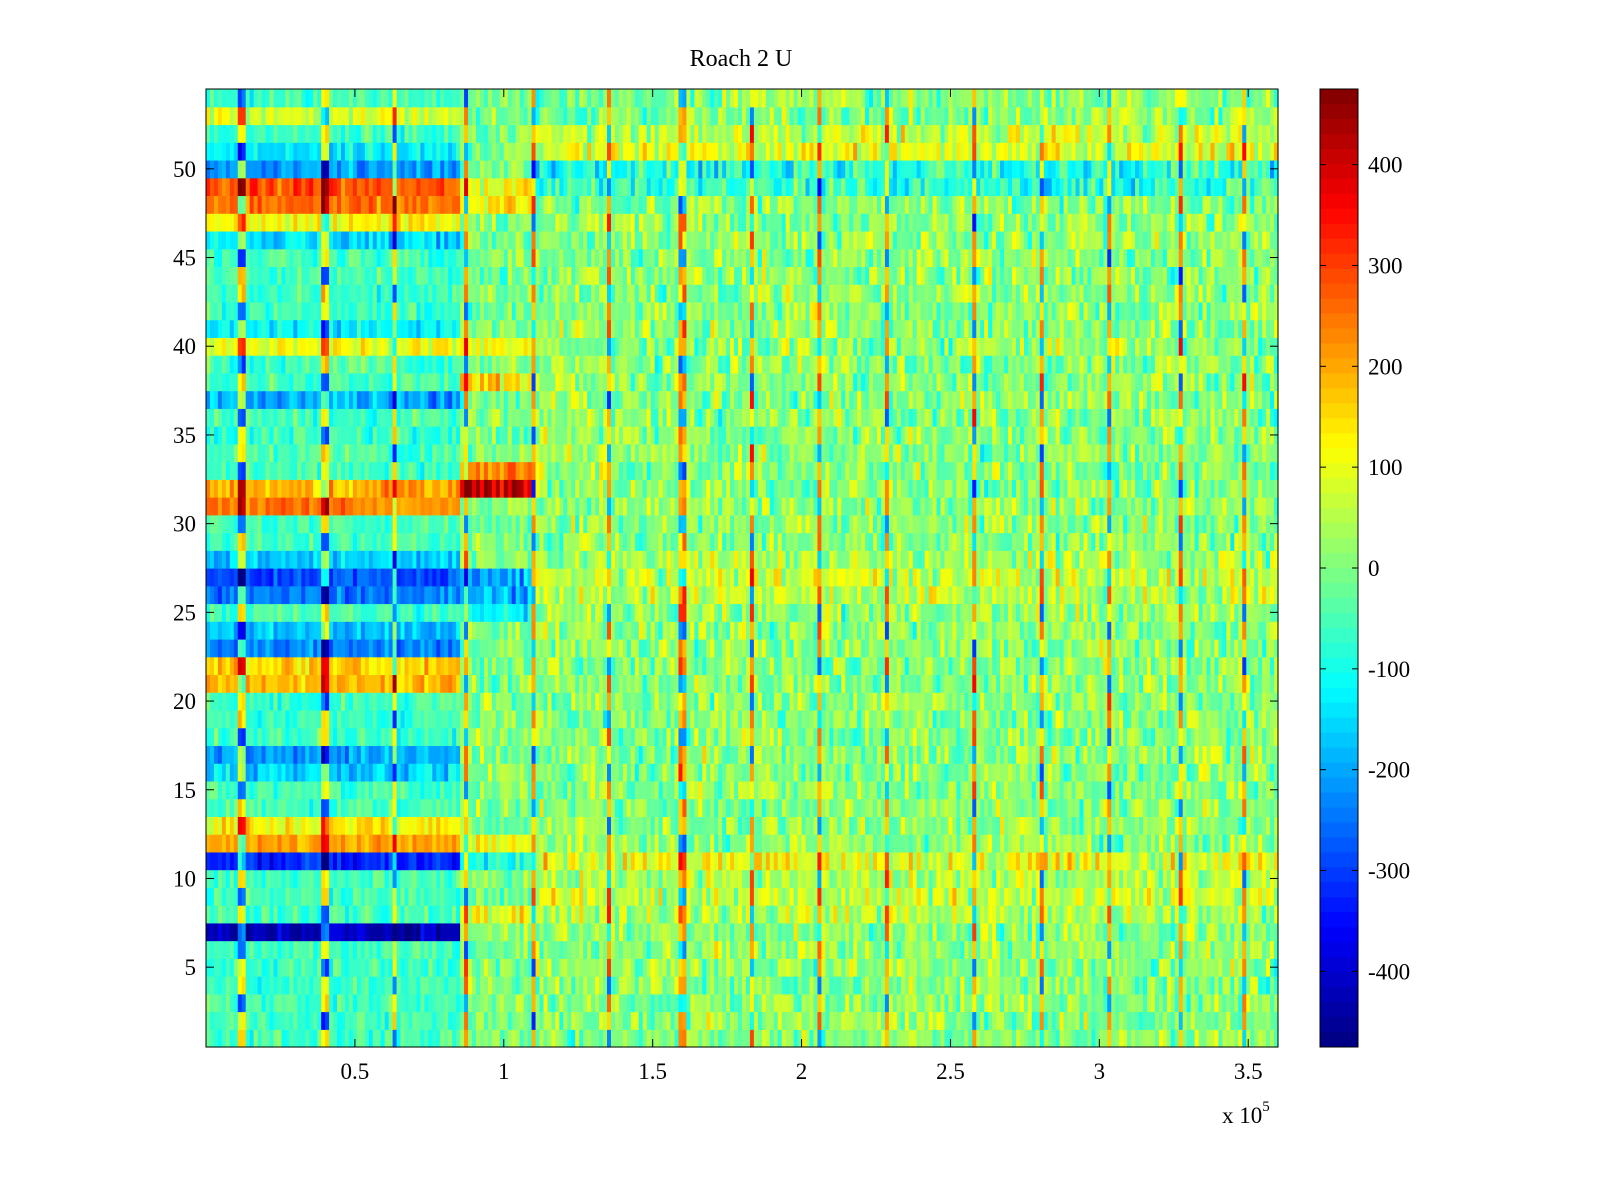  What do you see at coordinates (741, 59) in the screenshot?
I see `chart-title: Roach 2 U` at bounding box center [741, 59].